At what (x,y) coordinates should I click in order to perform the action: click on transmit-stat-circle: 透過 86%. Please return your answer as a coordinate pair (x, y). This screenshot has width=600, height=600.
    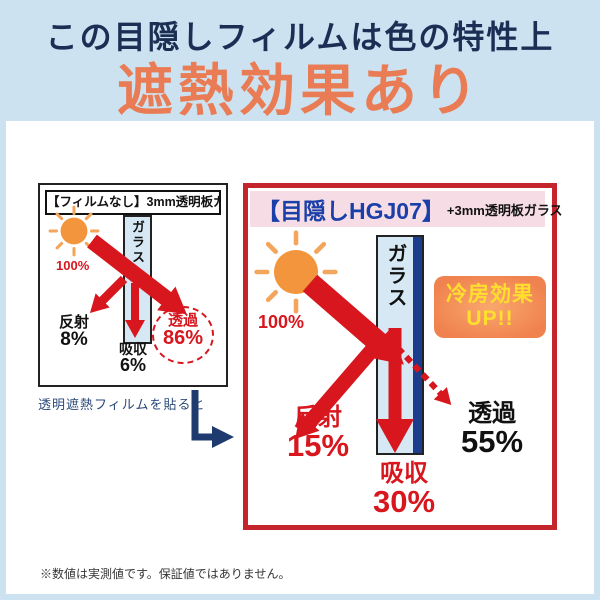
    Looking at the image, I should click on (183, 335).